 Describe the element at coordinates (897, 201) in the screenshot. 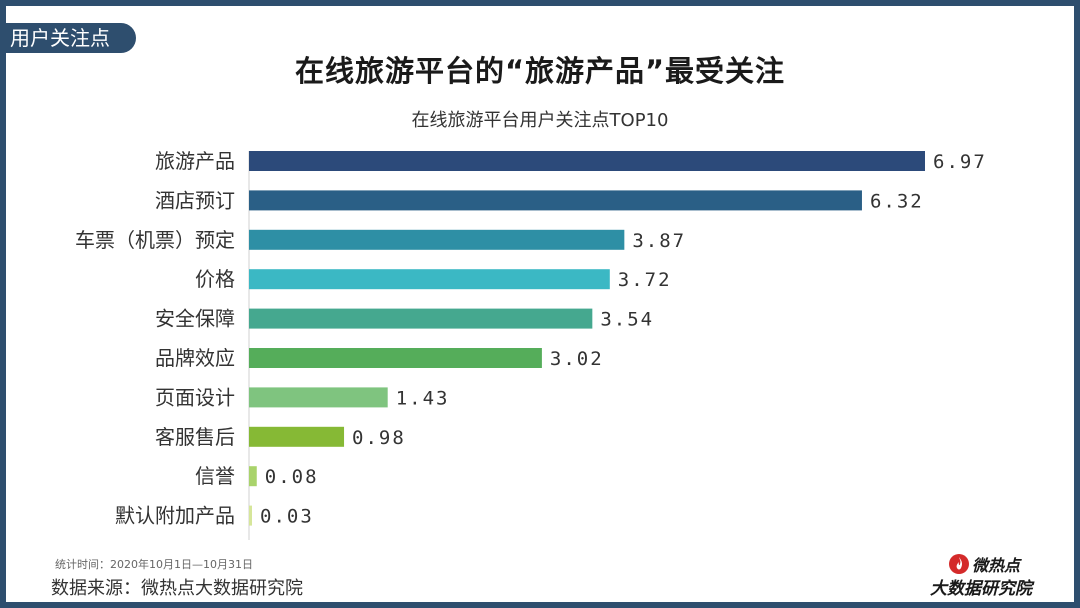

I see `data-label: 6.32` at that location.